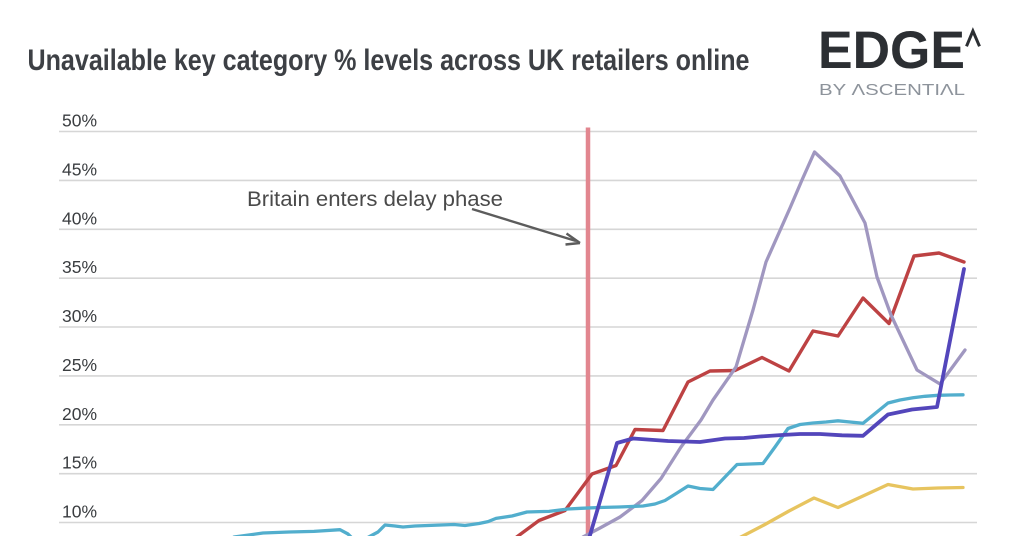  What do you see at coordinates (79, 463) in the screenshot?
I see `svg-text: 15%` at bounding box center [79, 463].